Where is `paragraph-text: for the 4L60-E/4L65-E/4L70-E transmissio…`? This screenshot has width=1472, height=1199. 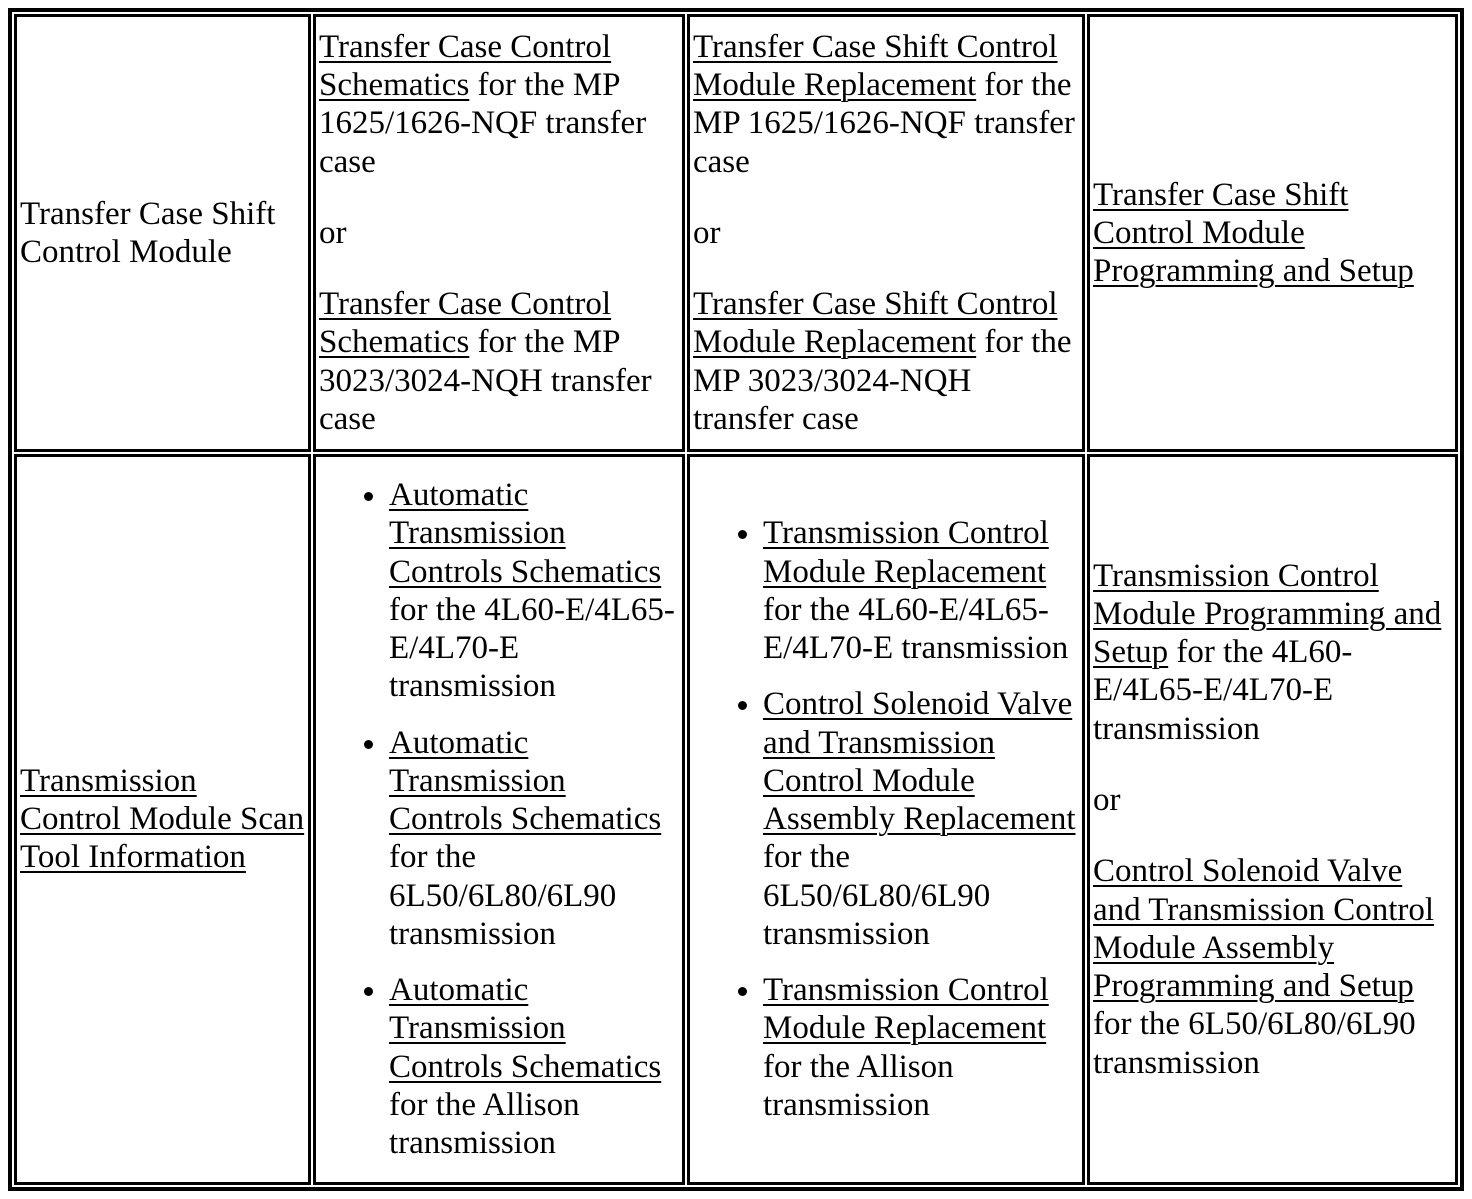
paragraph-text: for the 4L60-E/4L65-E/4L70-E transmissio… is located at coordinates (1223, 690).